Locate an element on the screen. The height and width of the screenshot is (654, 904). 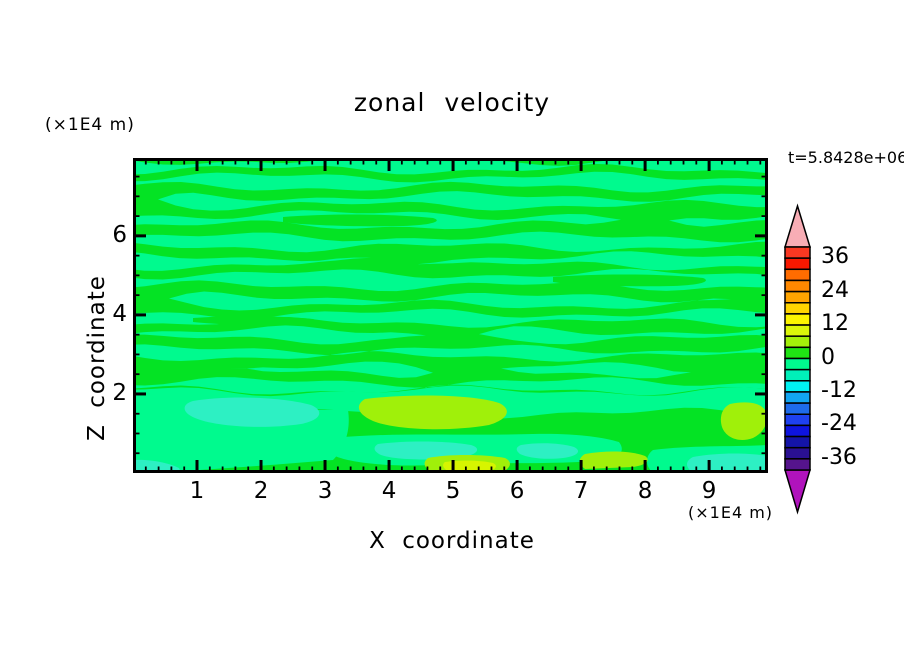
colorbar-tick-label: 24 is located at coordinates (835, 290).